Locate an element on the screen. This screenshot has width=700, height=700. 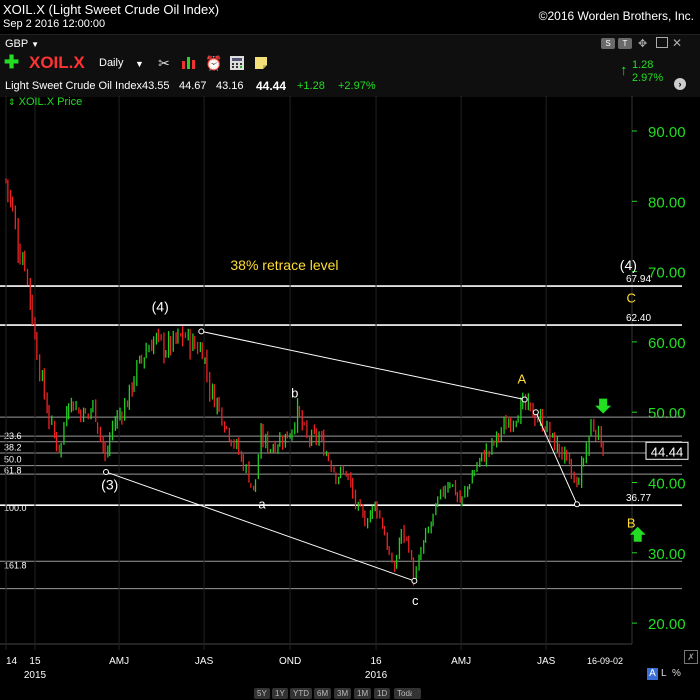
wave-label: (3) is located at coordinates (109, 485).